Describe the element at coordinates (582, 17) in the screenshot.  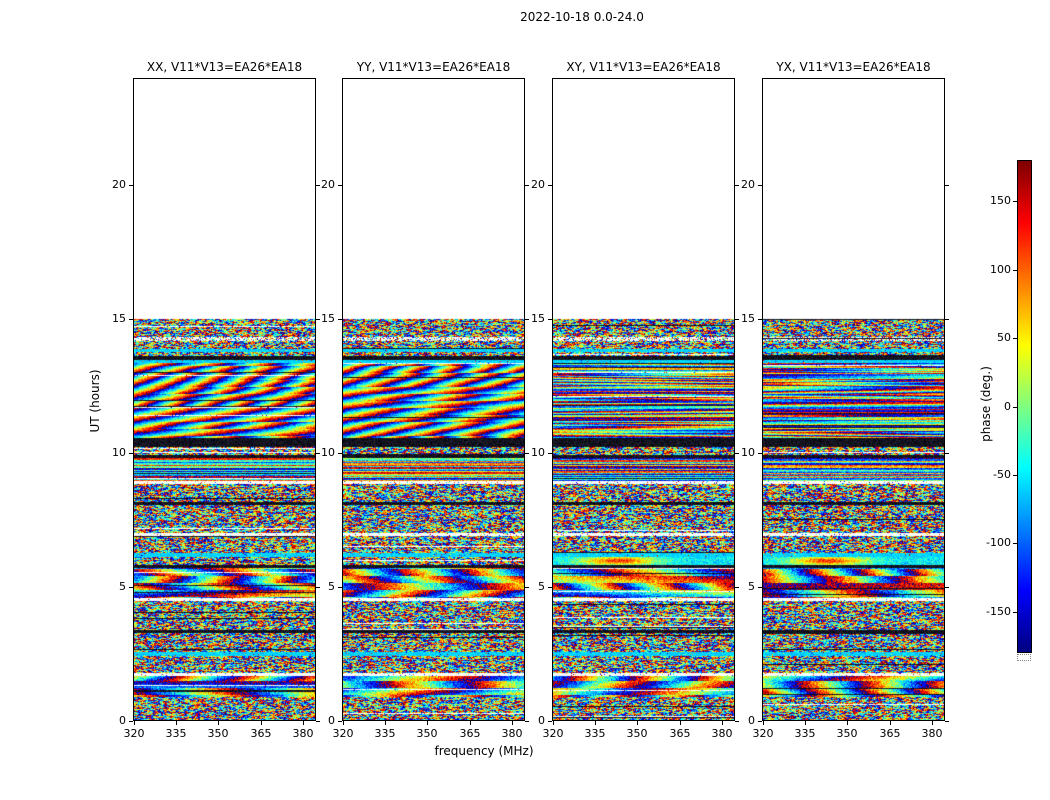
I see `figure-title: 2022-10-18 0.0-24.0` at that location.